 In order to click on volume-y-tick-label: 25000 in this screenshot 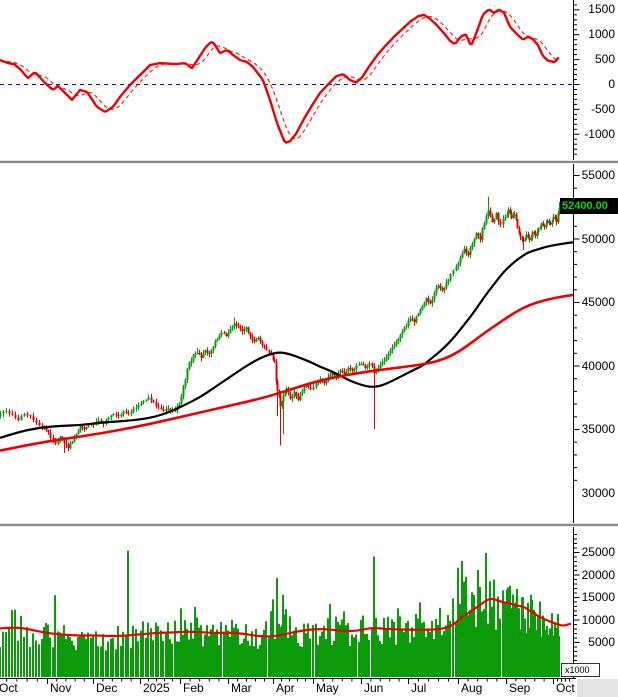, I will do `click(598, 552)`.